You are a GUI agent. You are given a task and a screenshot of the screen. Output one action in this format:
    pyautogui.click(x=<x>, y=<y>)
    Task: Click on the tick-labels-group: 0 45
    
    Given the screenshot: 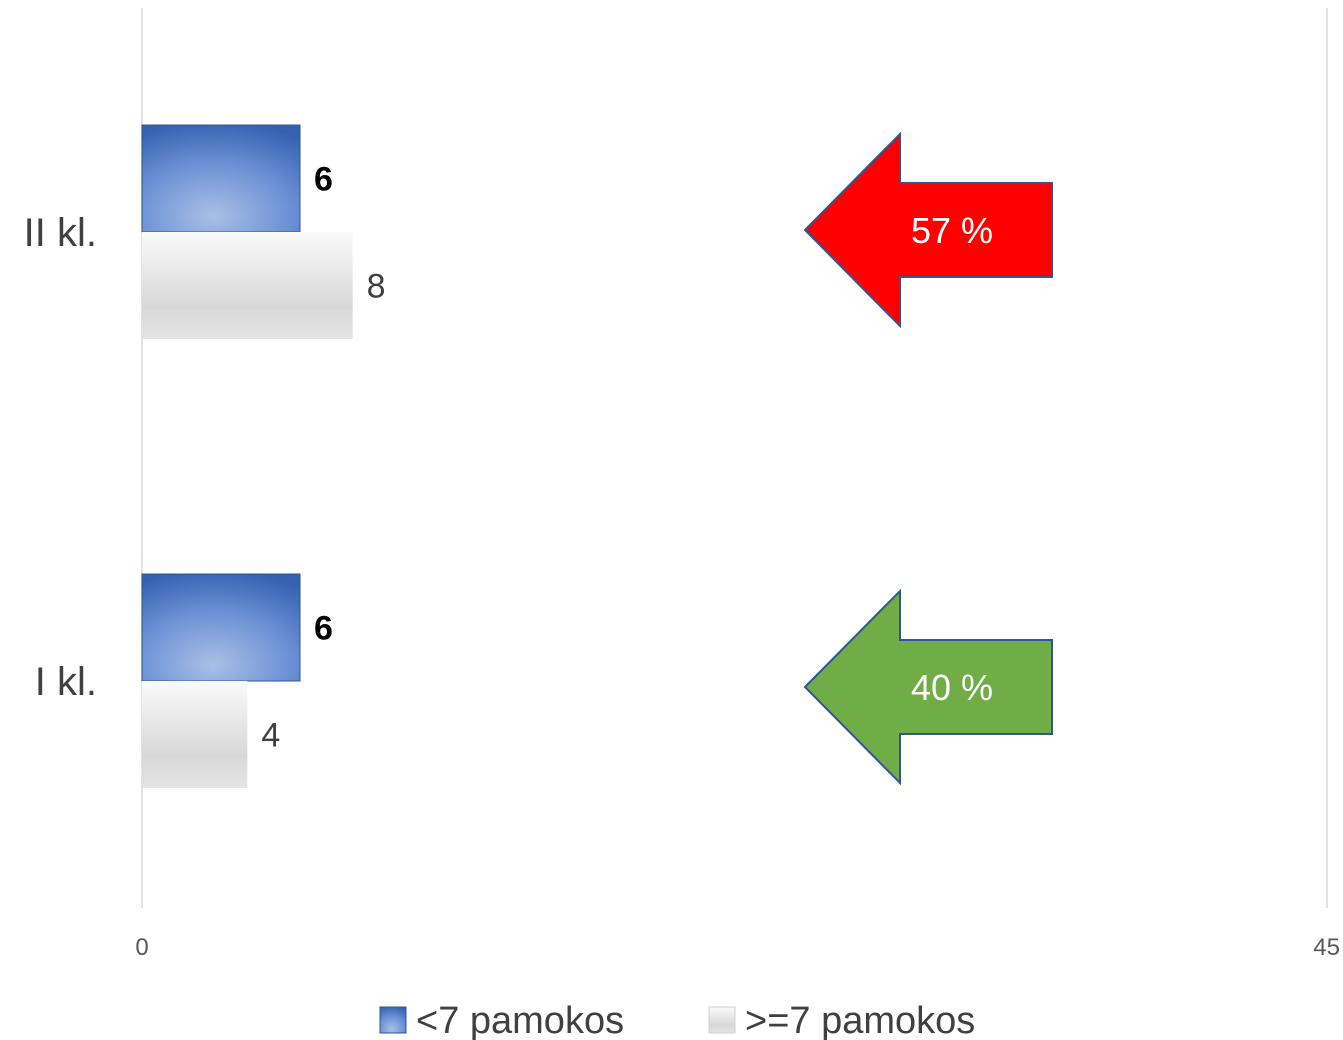 What is the action you would take?
    pyautogui.click(x=737, y=947)
    